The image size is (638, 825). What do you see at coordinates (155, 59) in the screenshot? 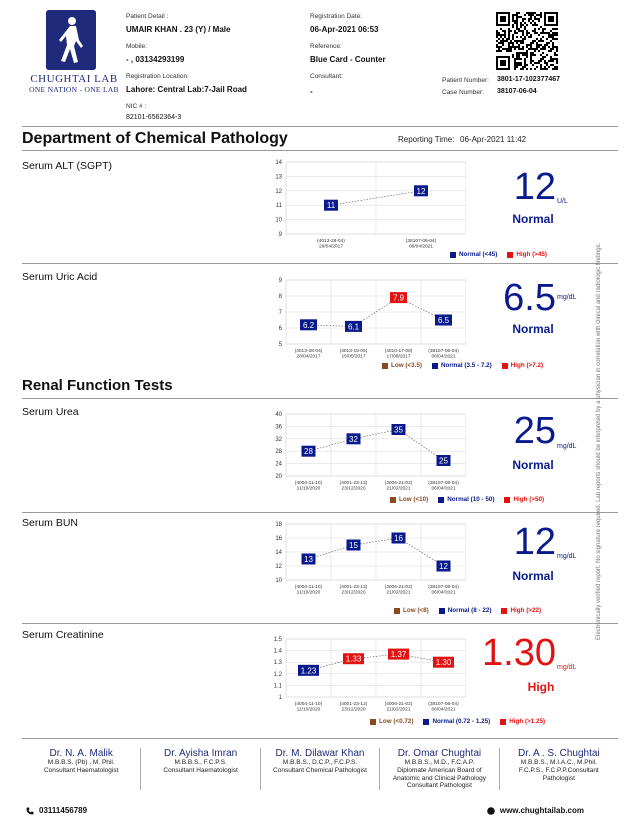
I see `mobile-value: - , 03134293199` at bounding box center [155, 59].